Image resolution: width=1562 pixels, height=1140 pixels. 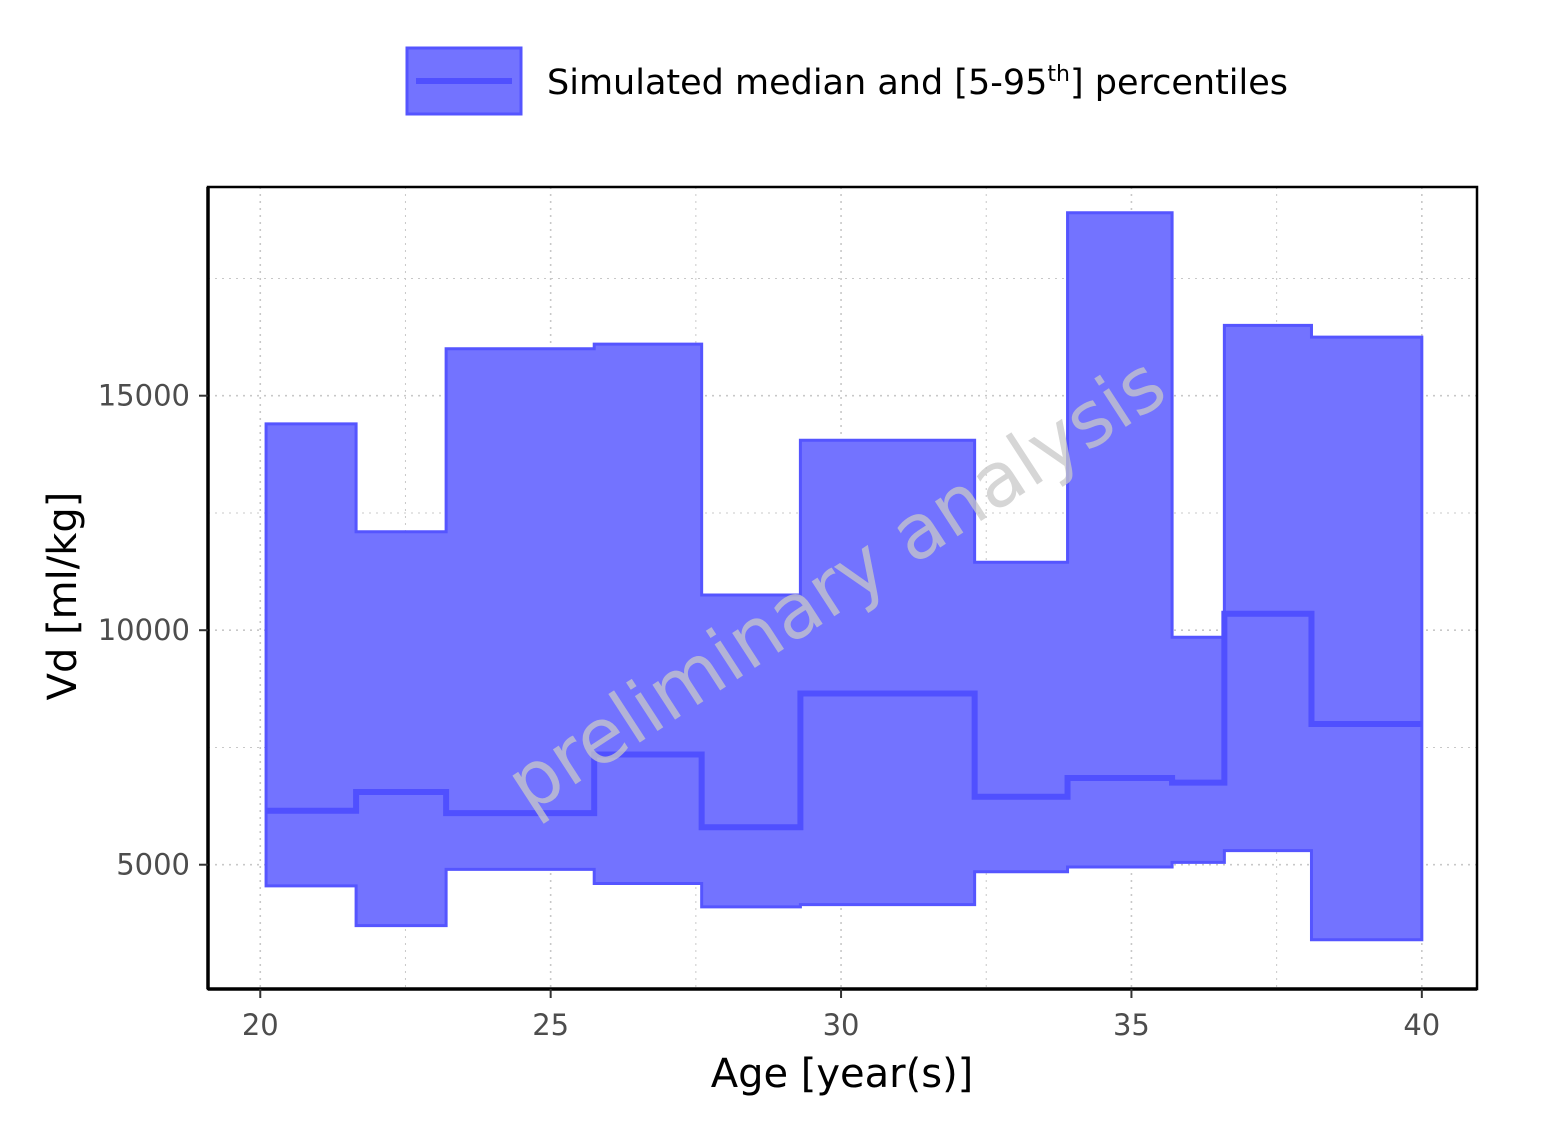 I want to click on y-axis: 5000 10000 15000, so click(x=153, y=630).